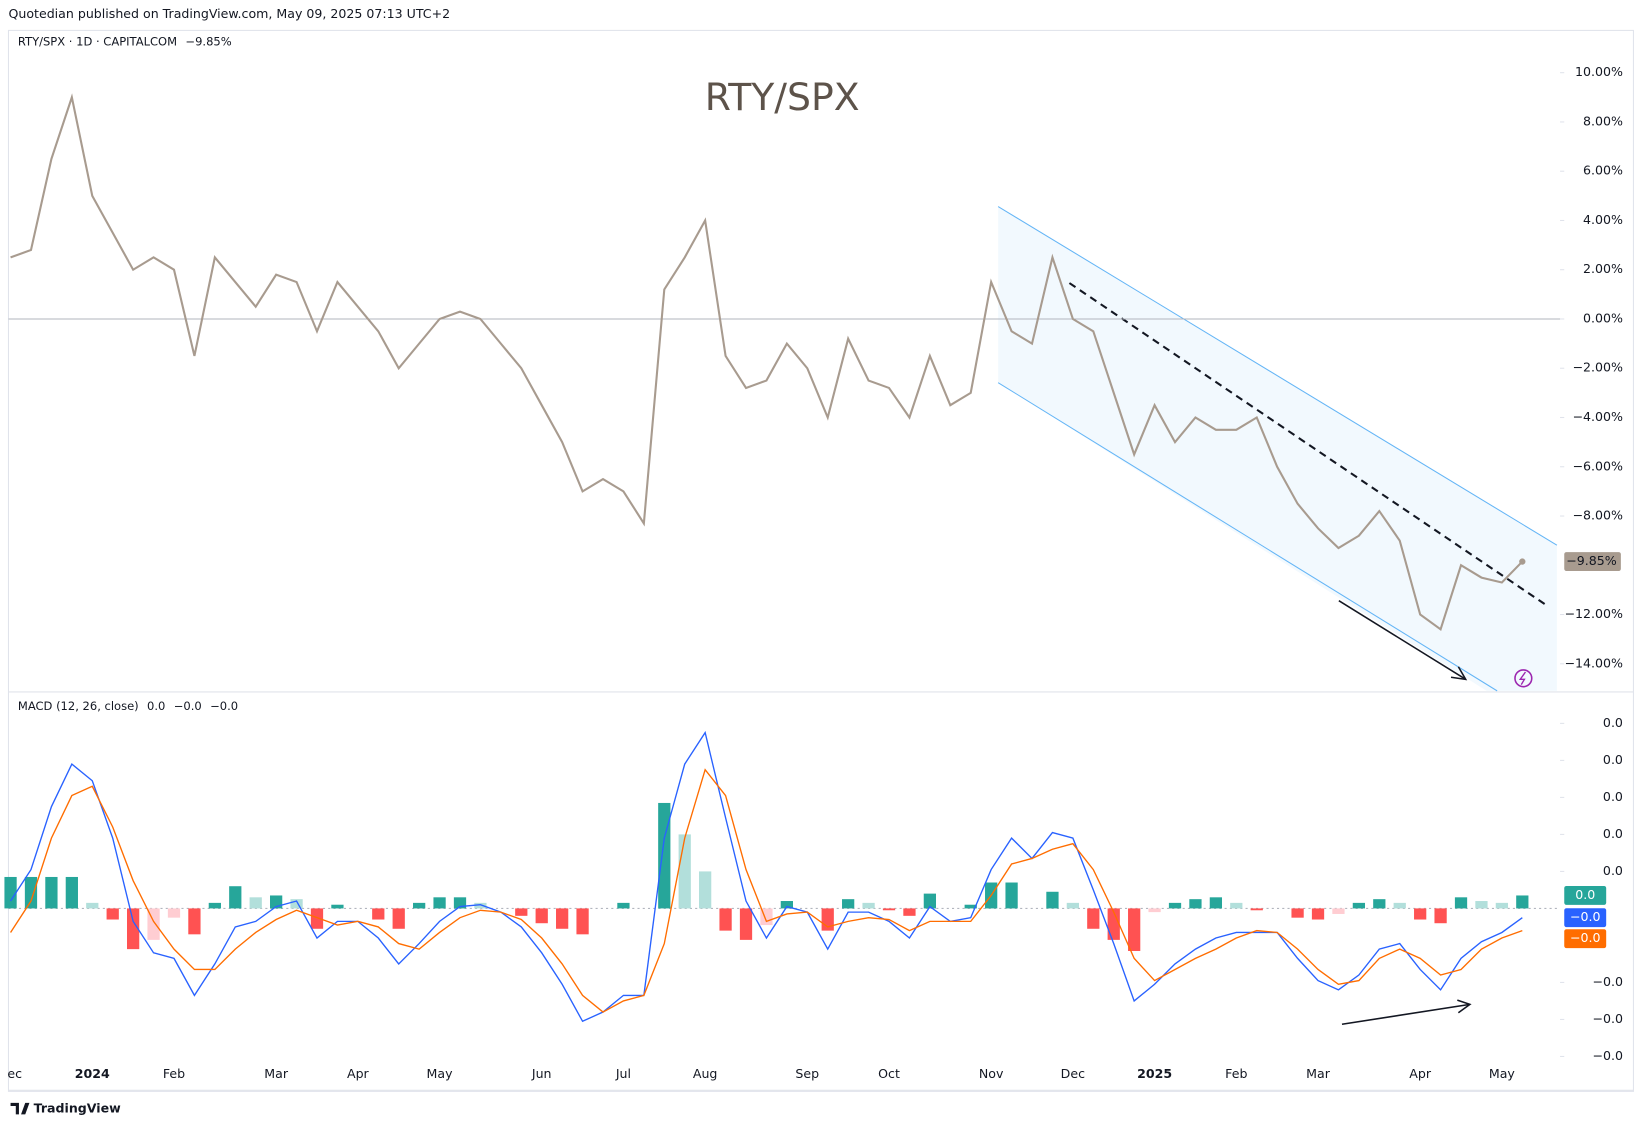  What do you see at coordinates (92, 1073) in the screenshot?
I see `x-tick-label: 2024` at bounding box center [92, 1073].